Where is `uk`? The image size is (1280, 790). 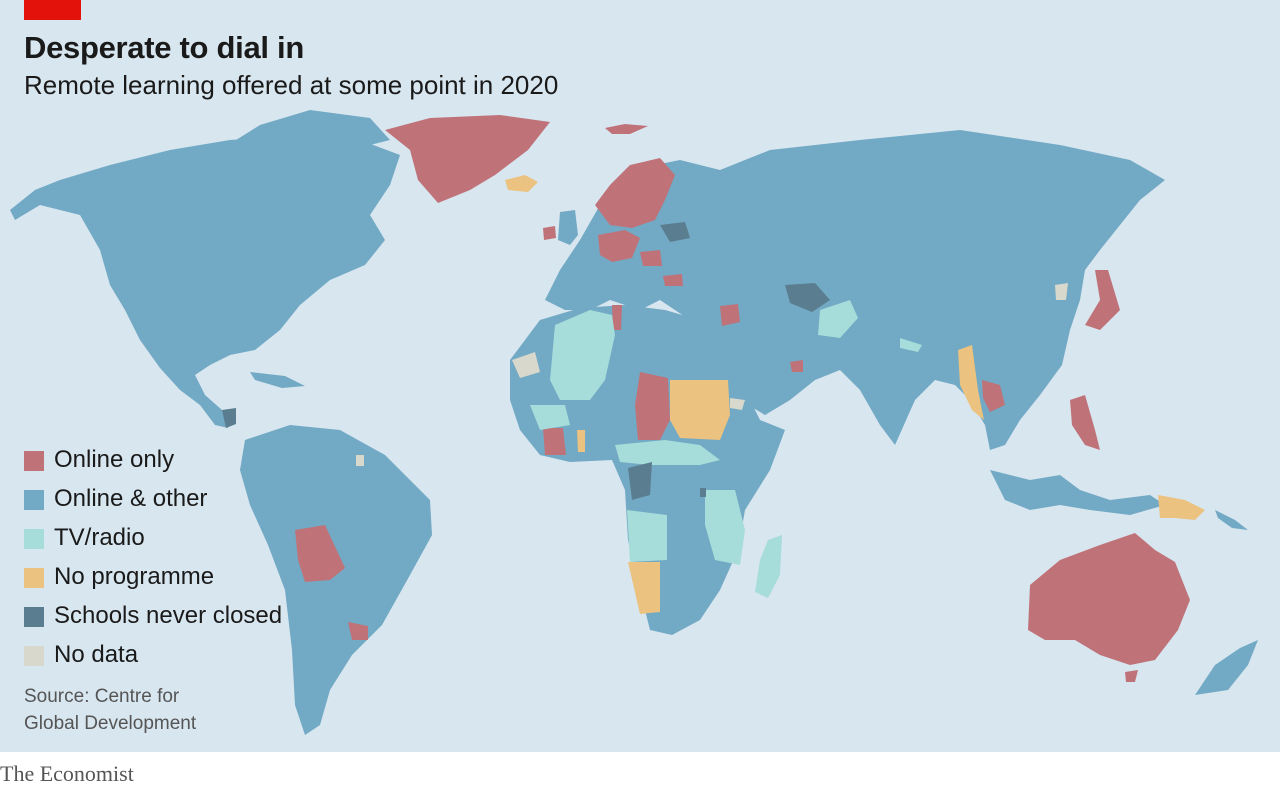 uk is located at coordinates (568, 227).